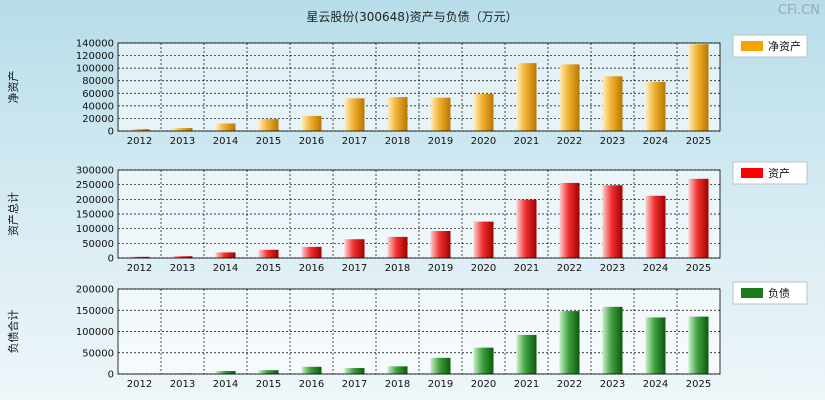 This screenshot has height=400, width=825. What do you see at coordinates (95, 44) in the screenshot?
I see `y-tick-label: 140000` at bounding box center [95, 44].